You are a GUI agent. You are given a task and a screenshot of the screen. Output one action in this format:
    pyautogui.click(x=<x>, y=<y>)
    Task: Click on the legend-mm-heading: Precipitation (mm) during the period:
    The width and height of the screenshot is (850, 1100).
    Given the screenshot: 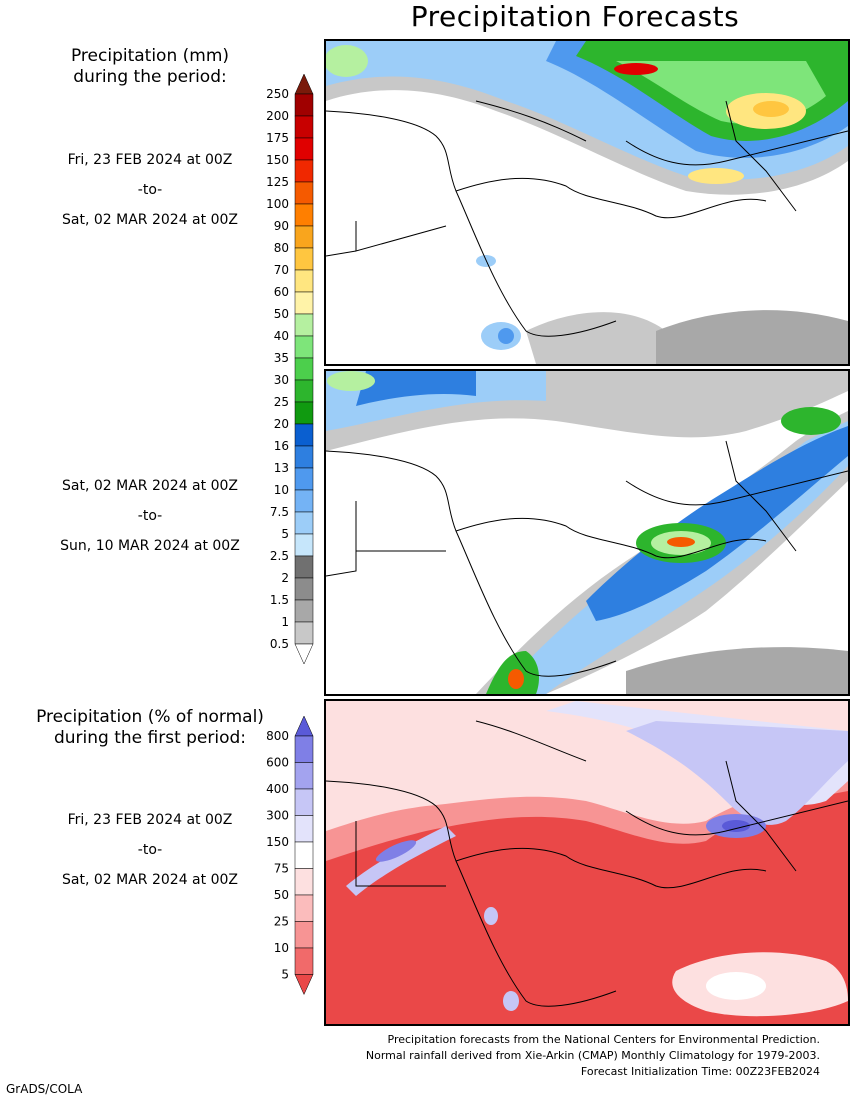 What is the action you would take?
    pyautogui.click(x=150, y=67)
    